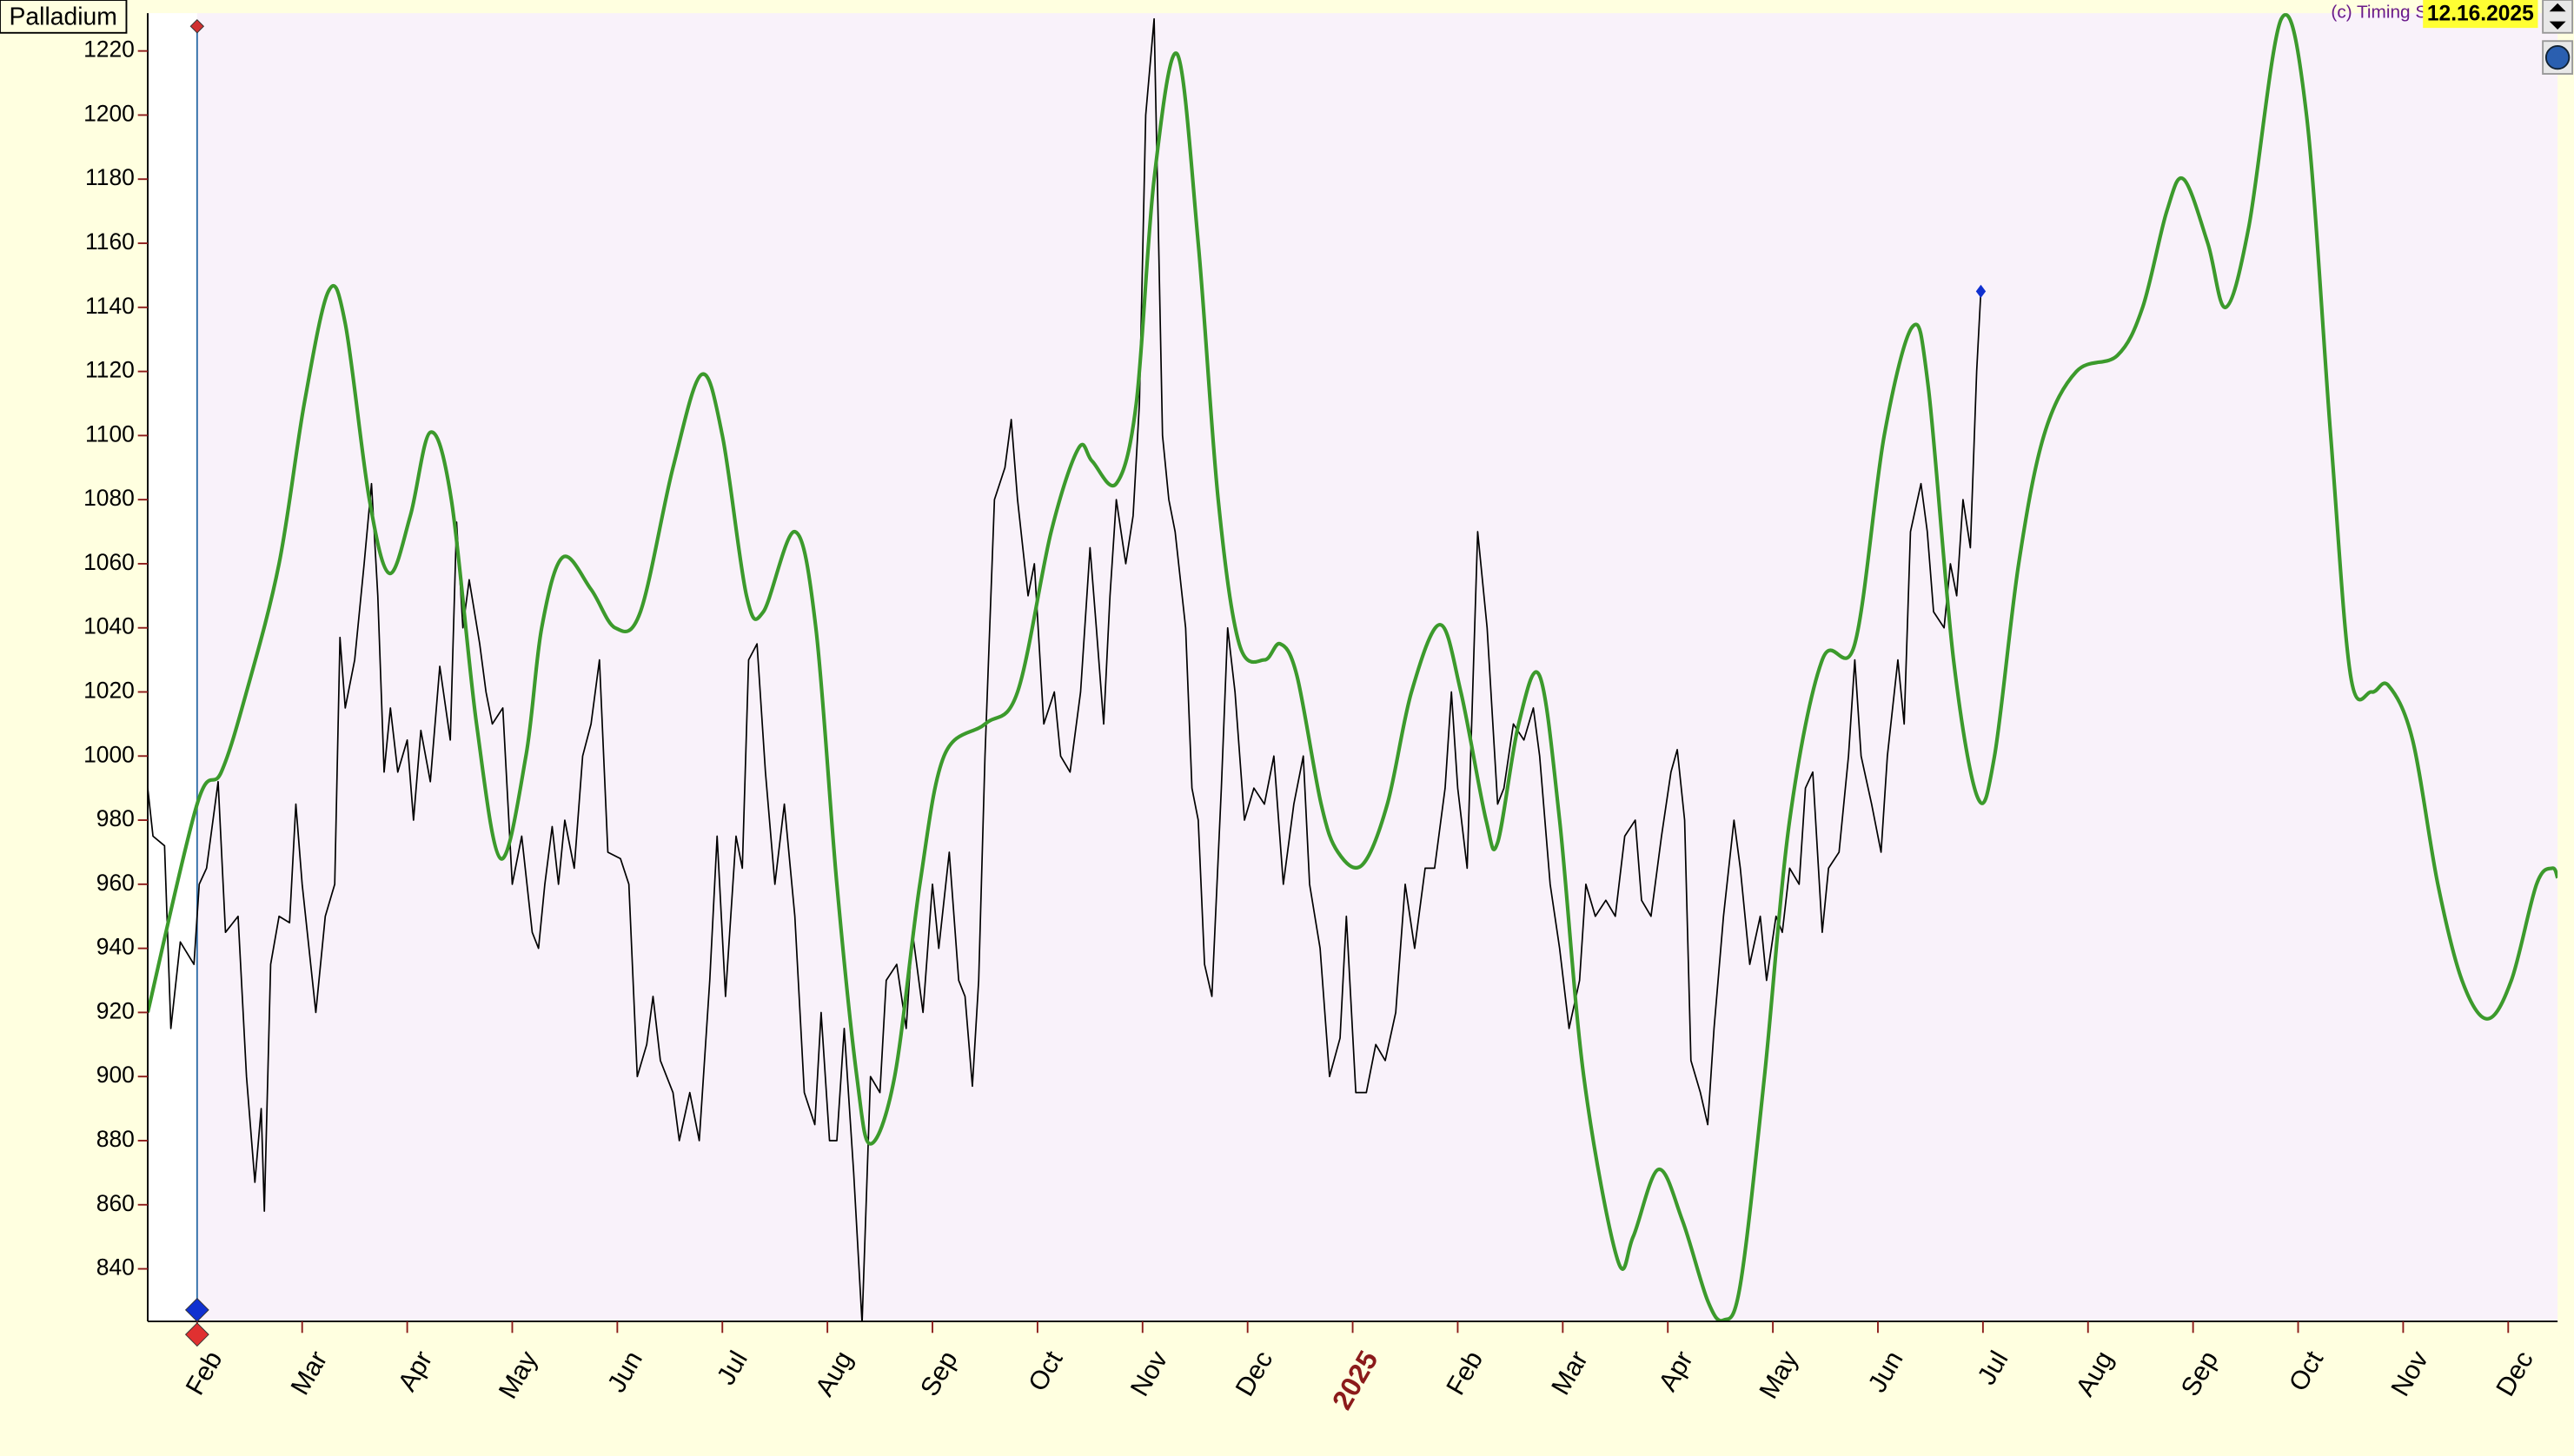  Describe the element at coordinates (109, 113) in the screenshot. I see `y-tick-label: 1200` at that location.